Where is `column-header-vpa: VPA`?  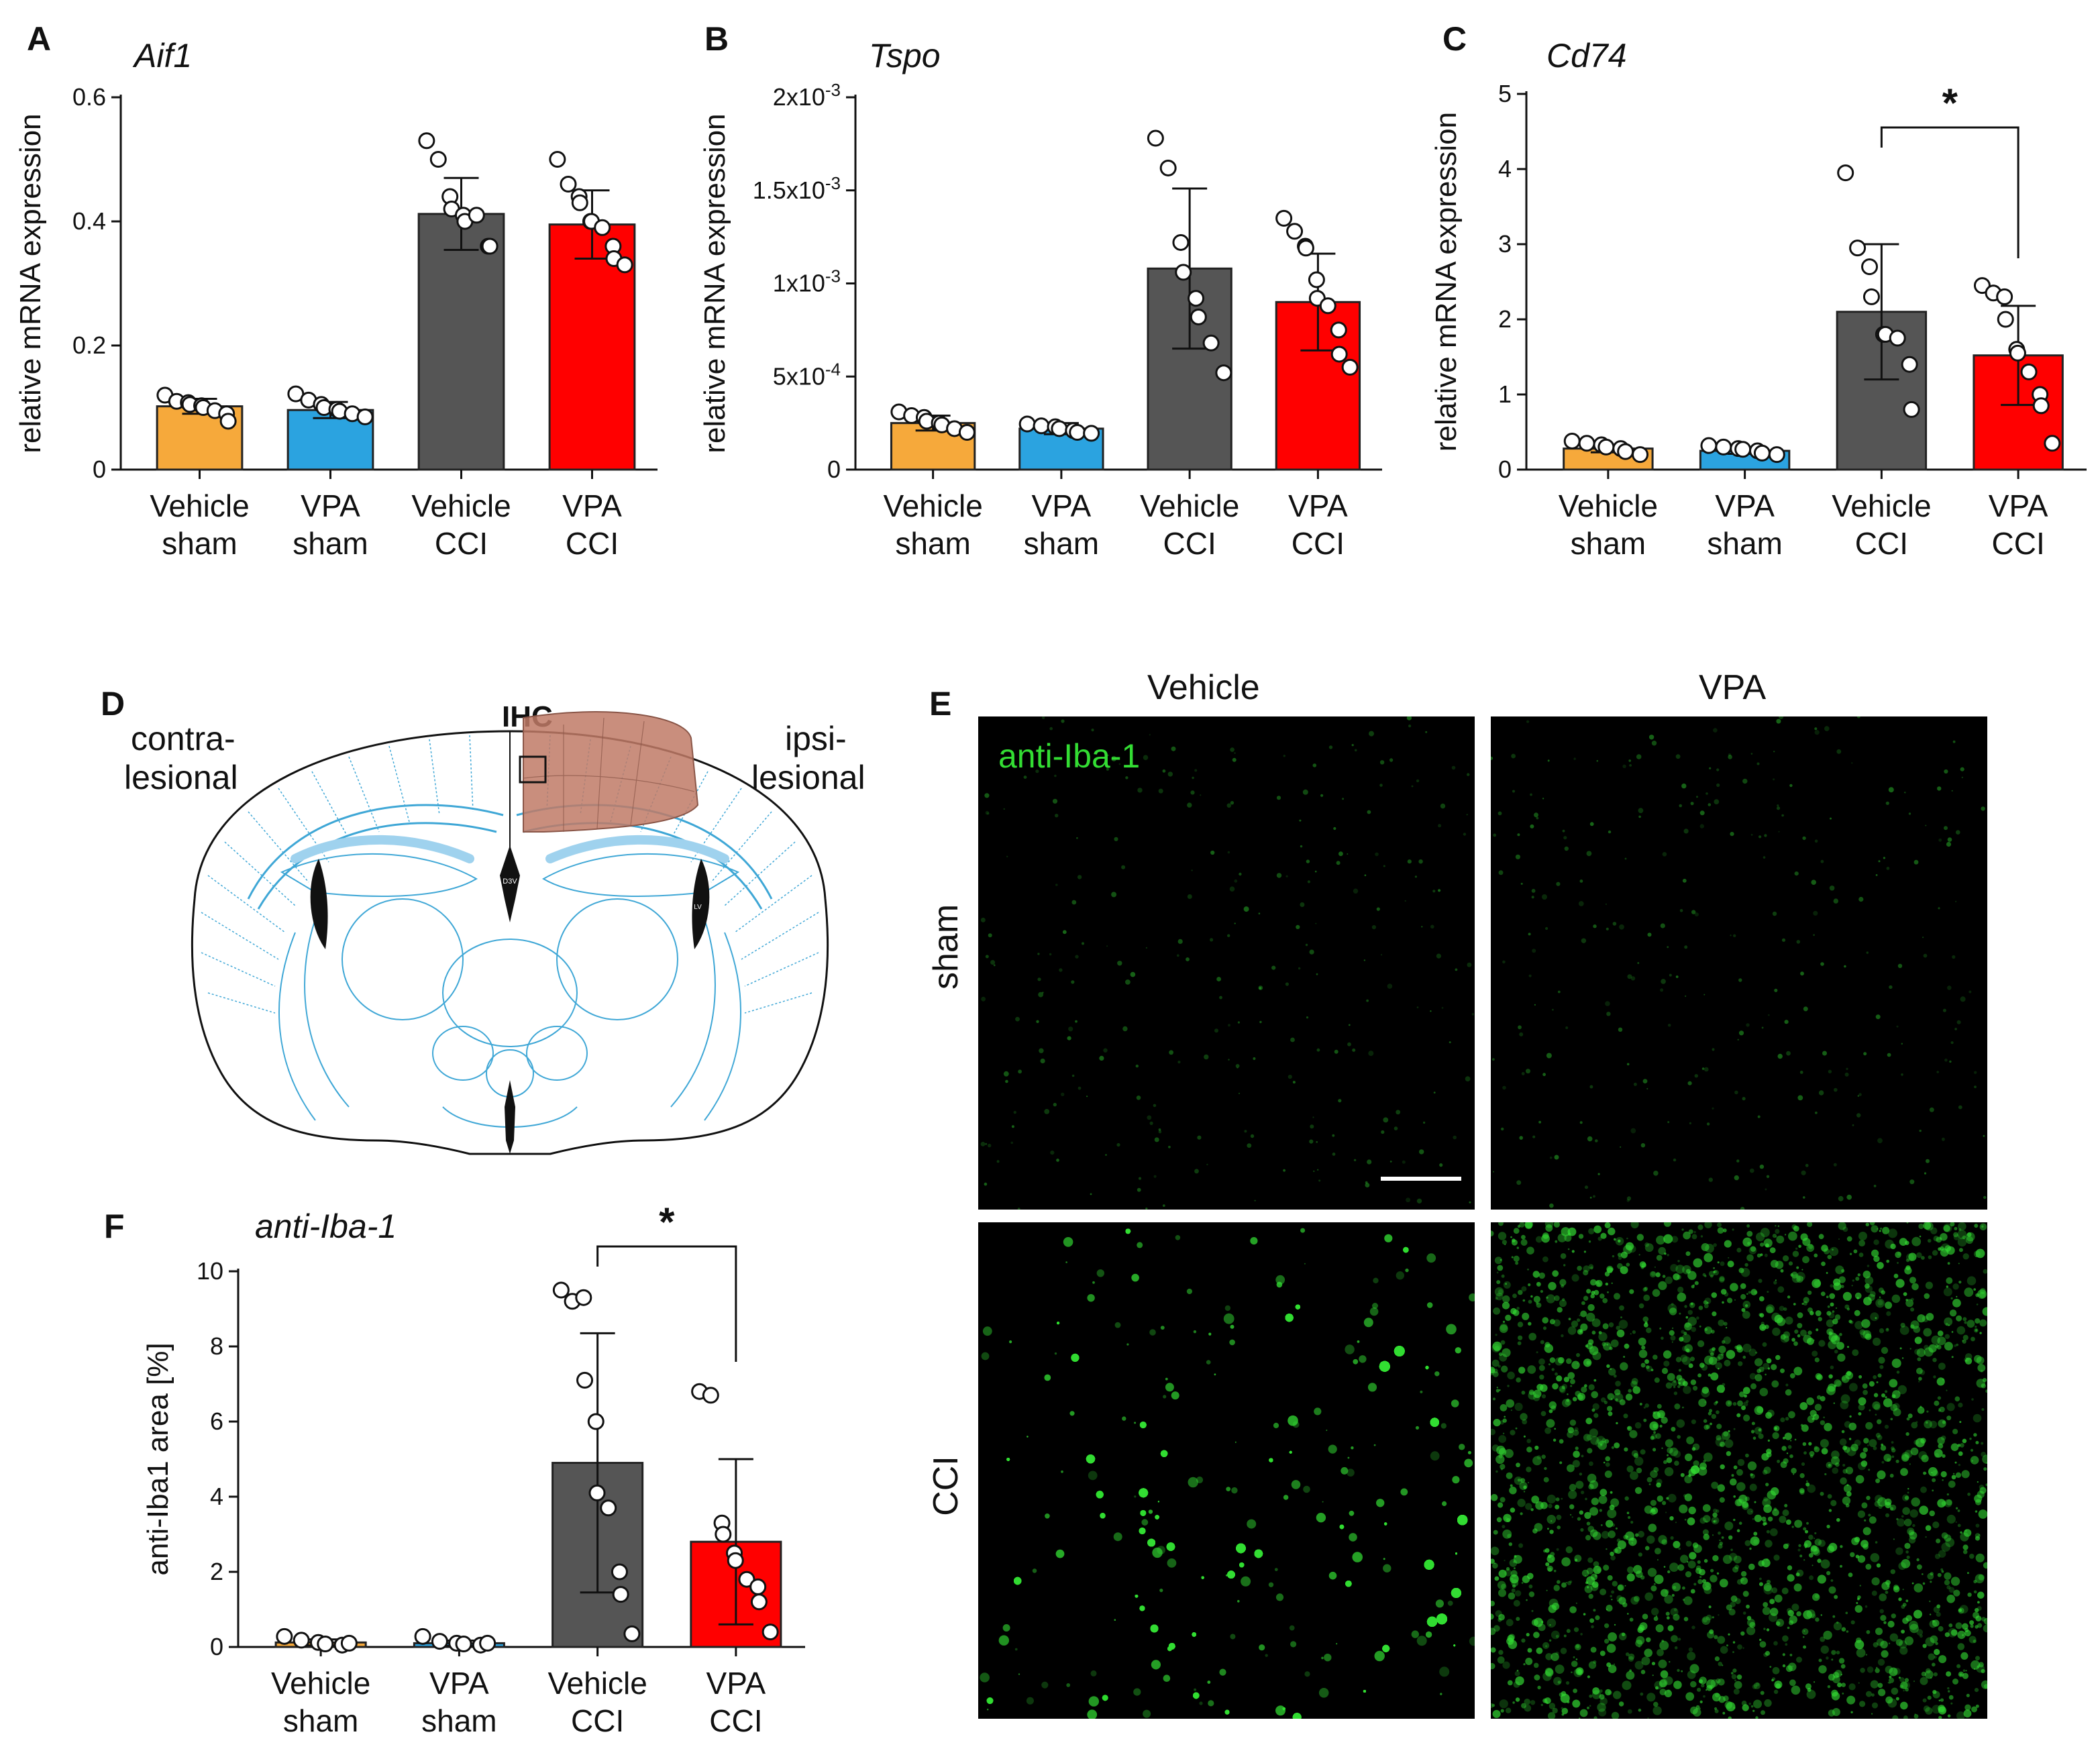 column-header-vpa: VPA is located at coordinates (1733, 687).